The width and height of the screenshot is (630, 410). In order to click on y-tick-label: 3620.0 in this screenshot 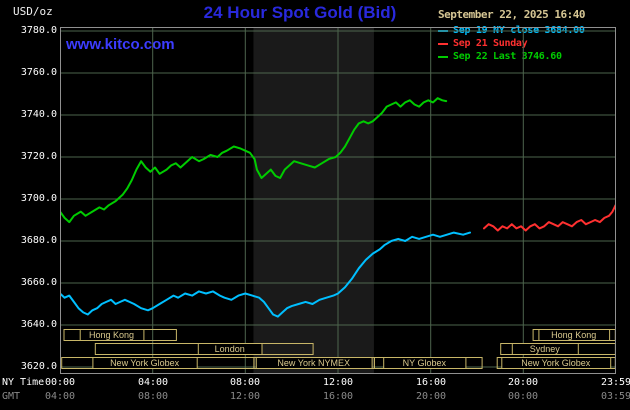, I will do `click(38, 366)`.